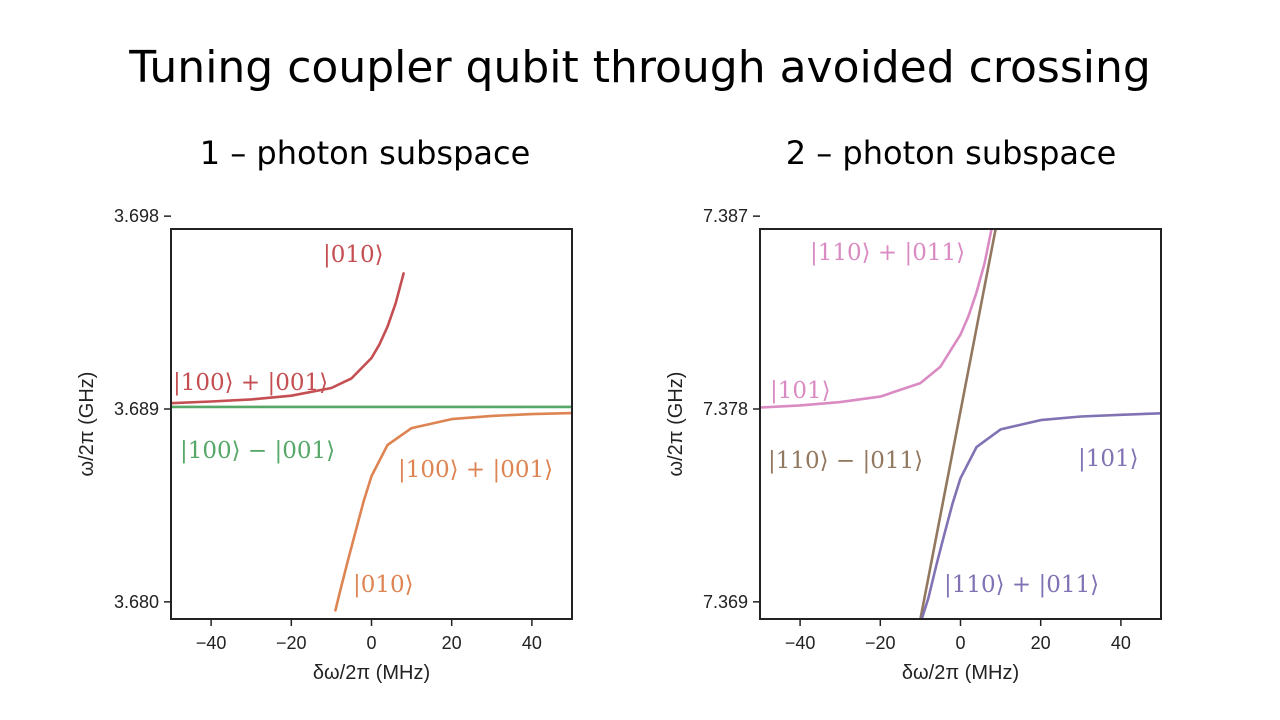 The width and height of the screenshot is (1280, 720). Describe the element at coordinates (1108, 459) in the screenshot. I see `chart-photon2-state-annotation-3: |101⟩` at that location.